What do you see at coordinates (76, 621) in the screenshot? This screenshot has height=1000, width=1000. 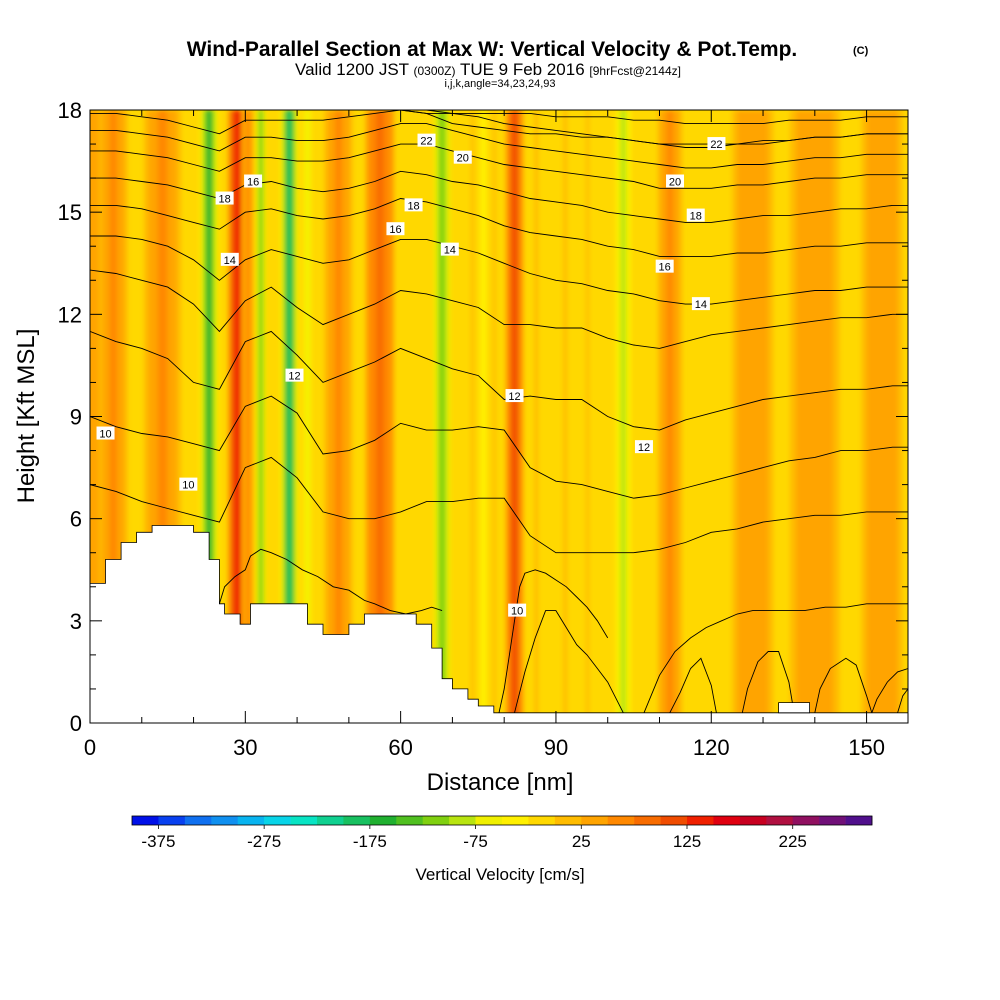 I see `y-tick-label: 3` at bounding box center [76, 621].